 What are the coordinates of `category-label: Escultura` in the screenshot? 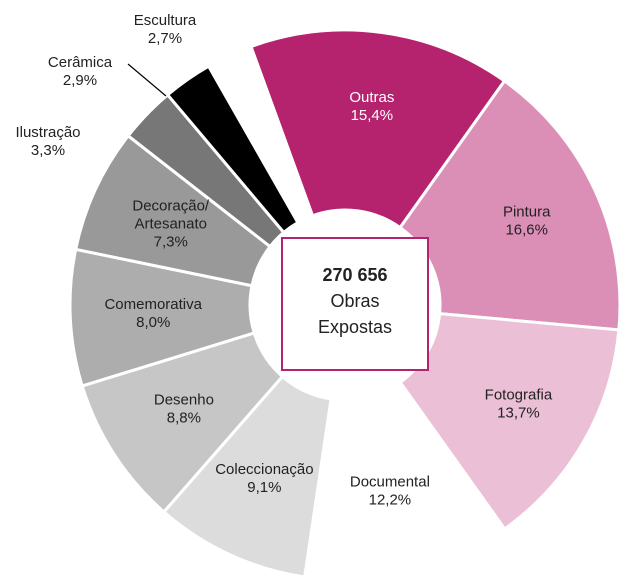 It's located at (165, 20).